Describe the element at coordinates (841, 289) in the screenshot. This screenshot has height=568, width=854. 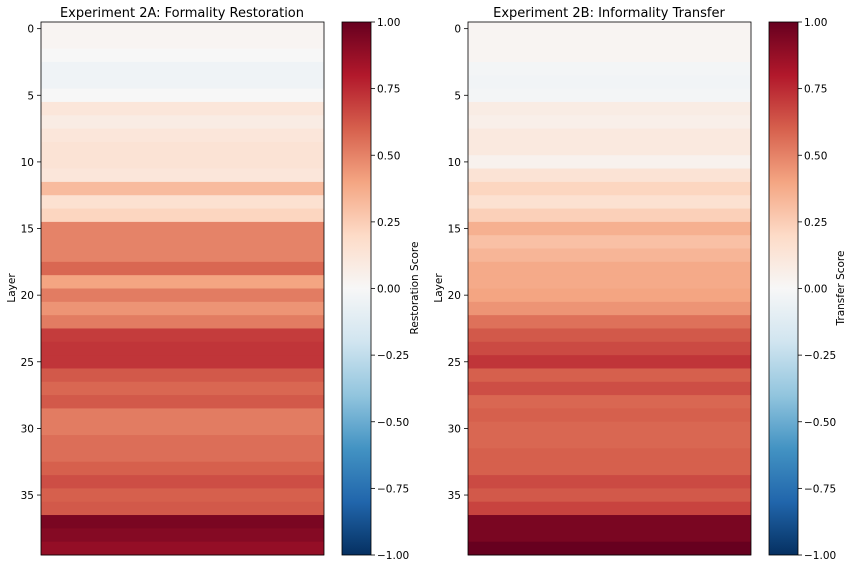
I see `panel-2b-colorbar-label: Transfer Score` at that location.